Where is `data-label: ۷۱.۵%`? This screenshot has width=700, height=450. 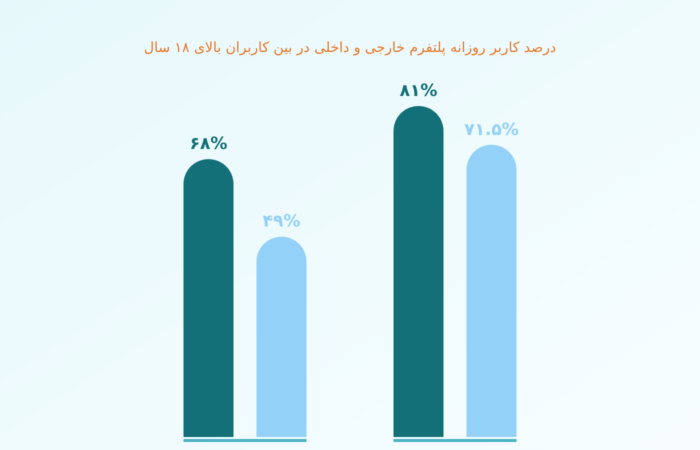
data-label: ۷۱.۵% is located at coordinates (491, 130).